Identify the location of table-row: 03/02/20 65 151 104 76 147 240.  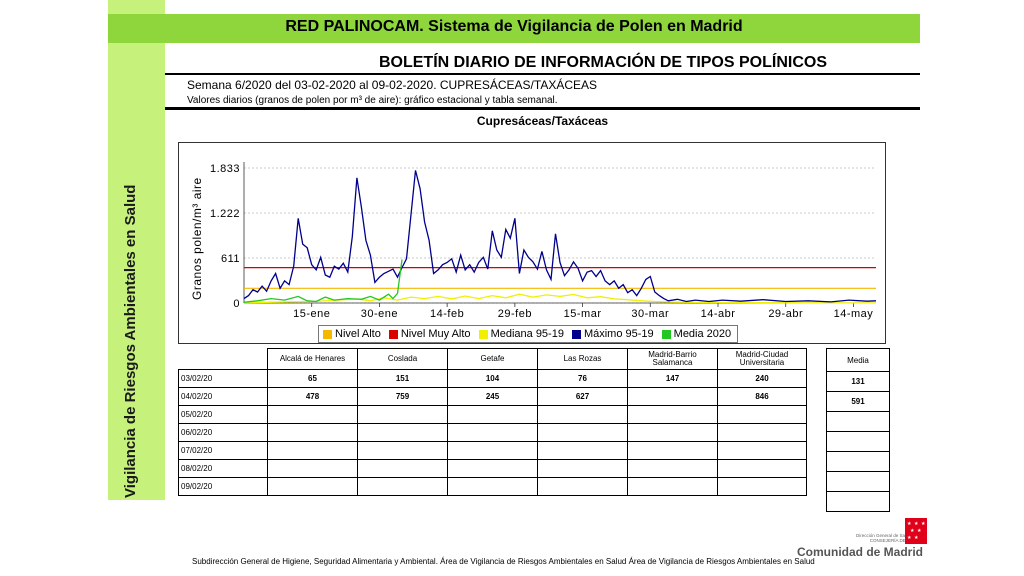
(492, 378).